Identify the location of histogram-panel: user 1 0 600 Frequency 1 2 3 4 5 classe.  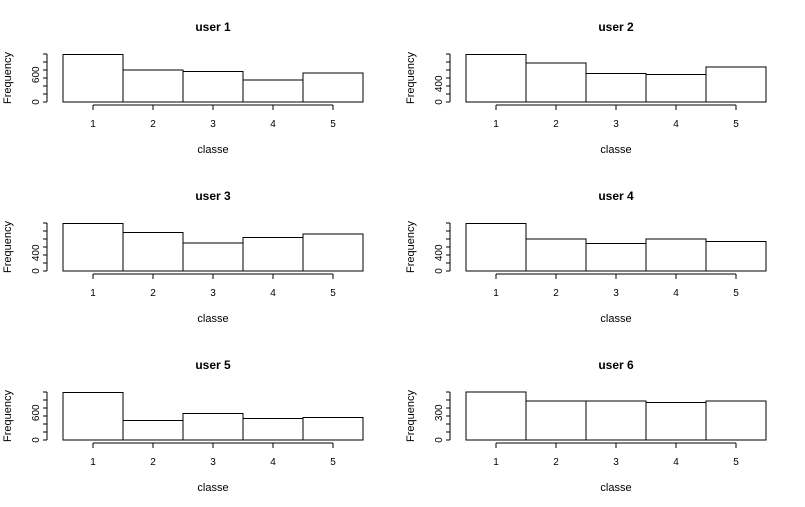
(183, 88).